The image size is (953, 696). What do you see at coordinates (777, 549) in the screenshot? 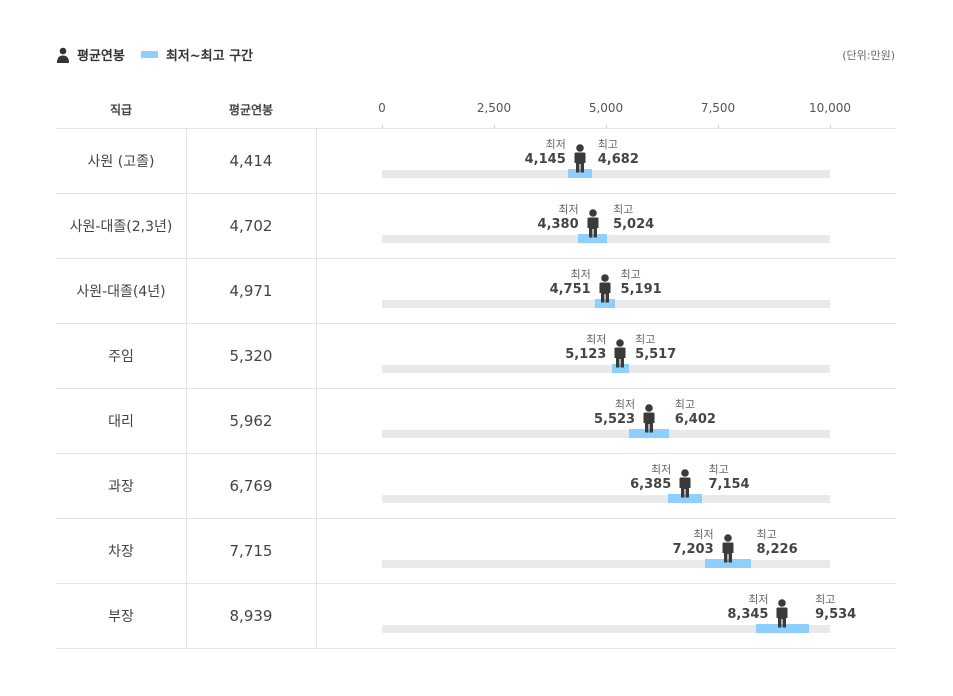
I see `max-value: 8,226` at bounding box center [777, 549].